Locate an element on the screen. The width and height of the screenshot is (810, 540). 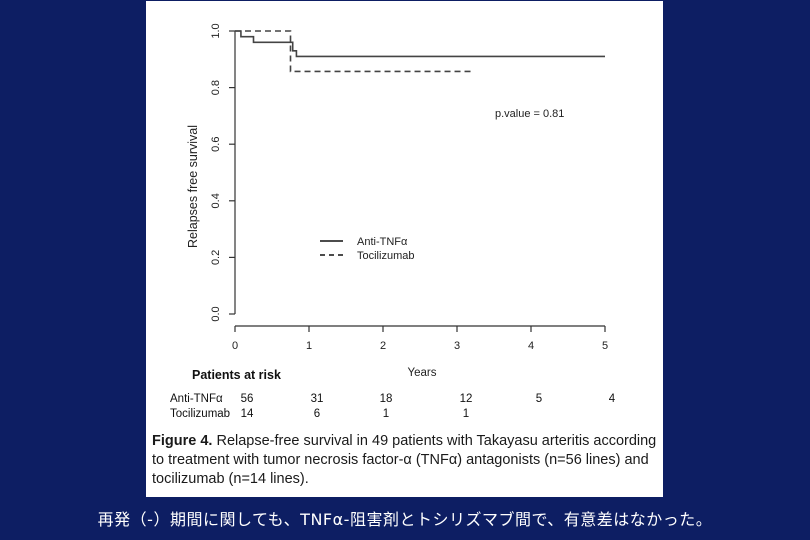
risk-row-label: Tocilizumab is located at coordinates (200, 414).